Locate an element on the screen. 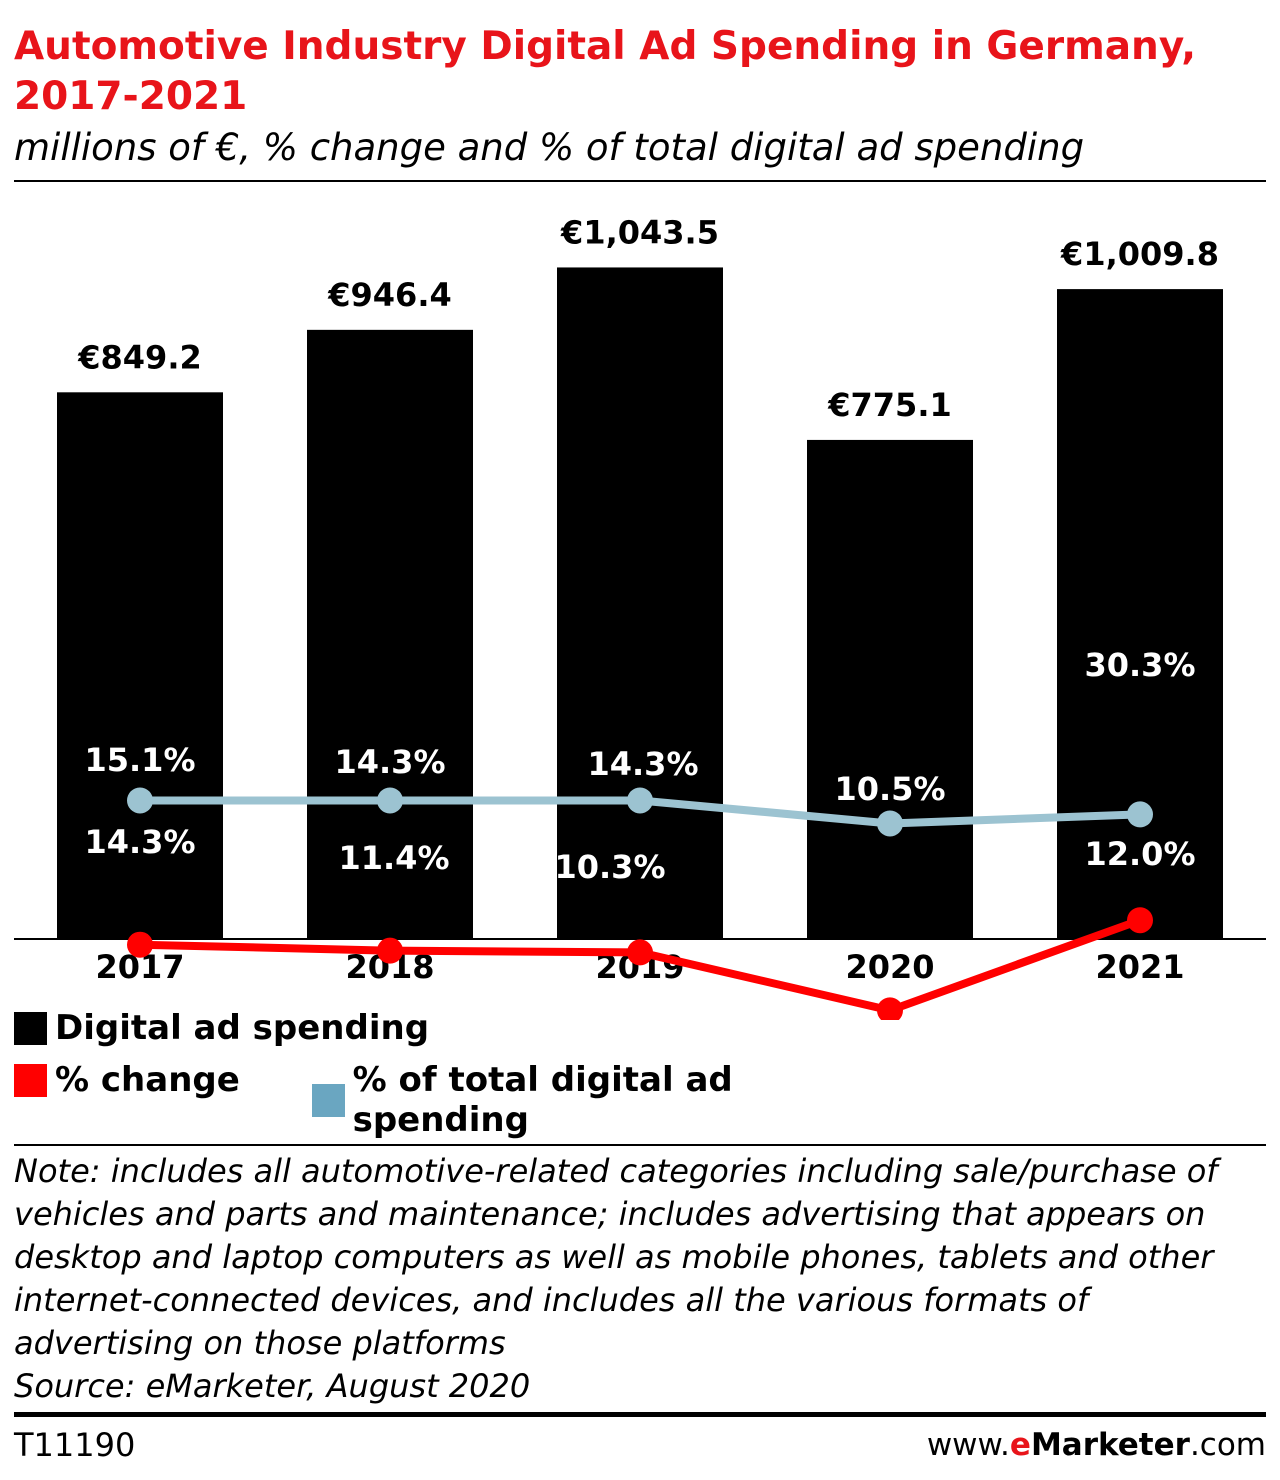  bar-value-label-2020: €775.1 is located at coordinates (889, 405).